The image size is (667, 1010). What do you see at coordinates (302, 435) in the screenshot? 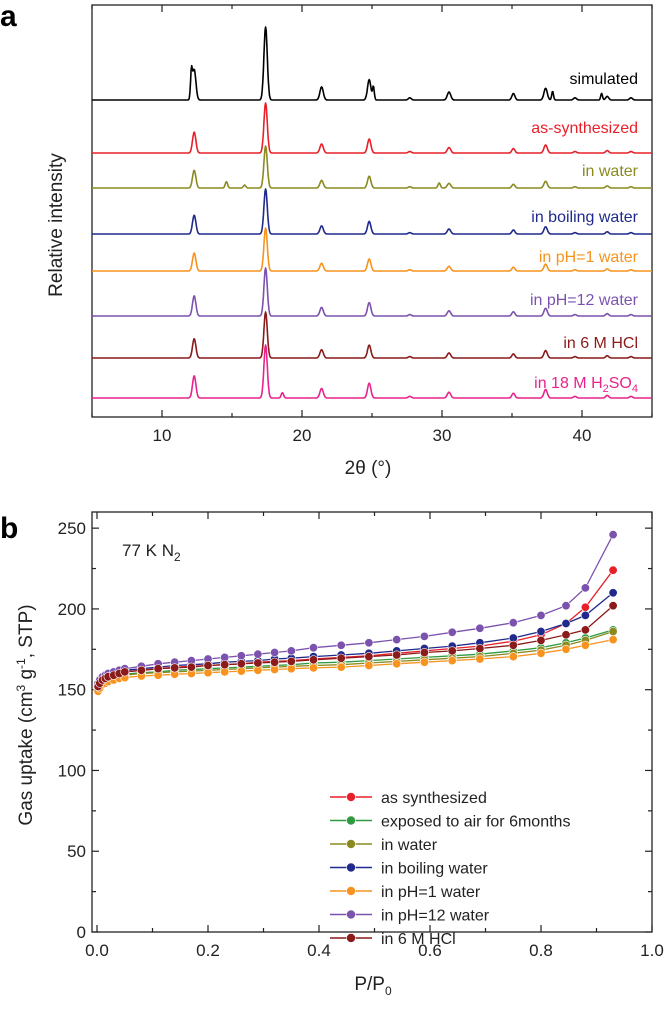
I see `a-xtick-label: 20` at bounding box center [302, 435].